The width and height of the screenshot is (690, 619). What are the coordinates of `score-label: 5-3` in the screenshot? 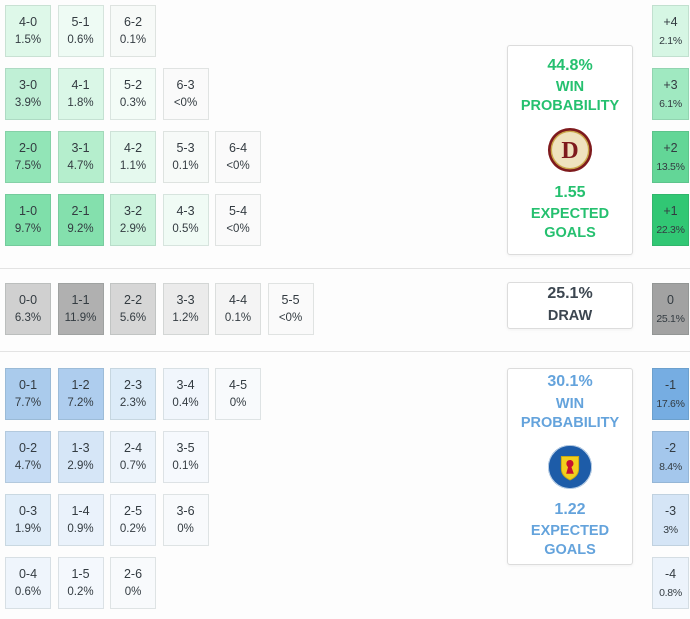 It's located at (185, 147).